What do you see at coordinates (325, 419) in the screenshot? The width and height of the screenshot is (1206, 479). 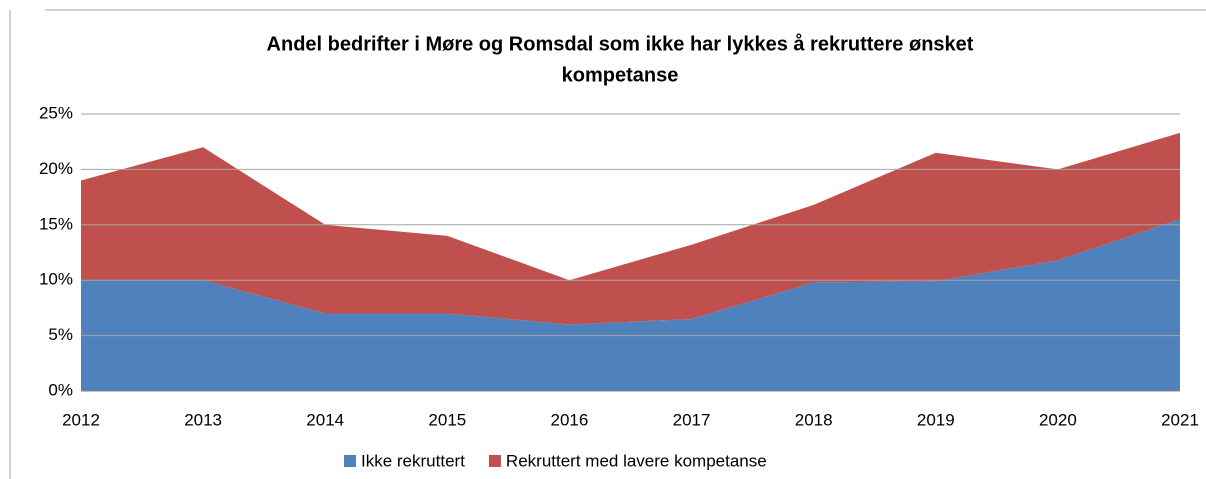 I see `x-tick-label: 2014` at bounding box center [325, 419].